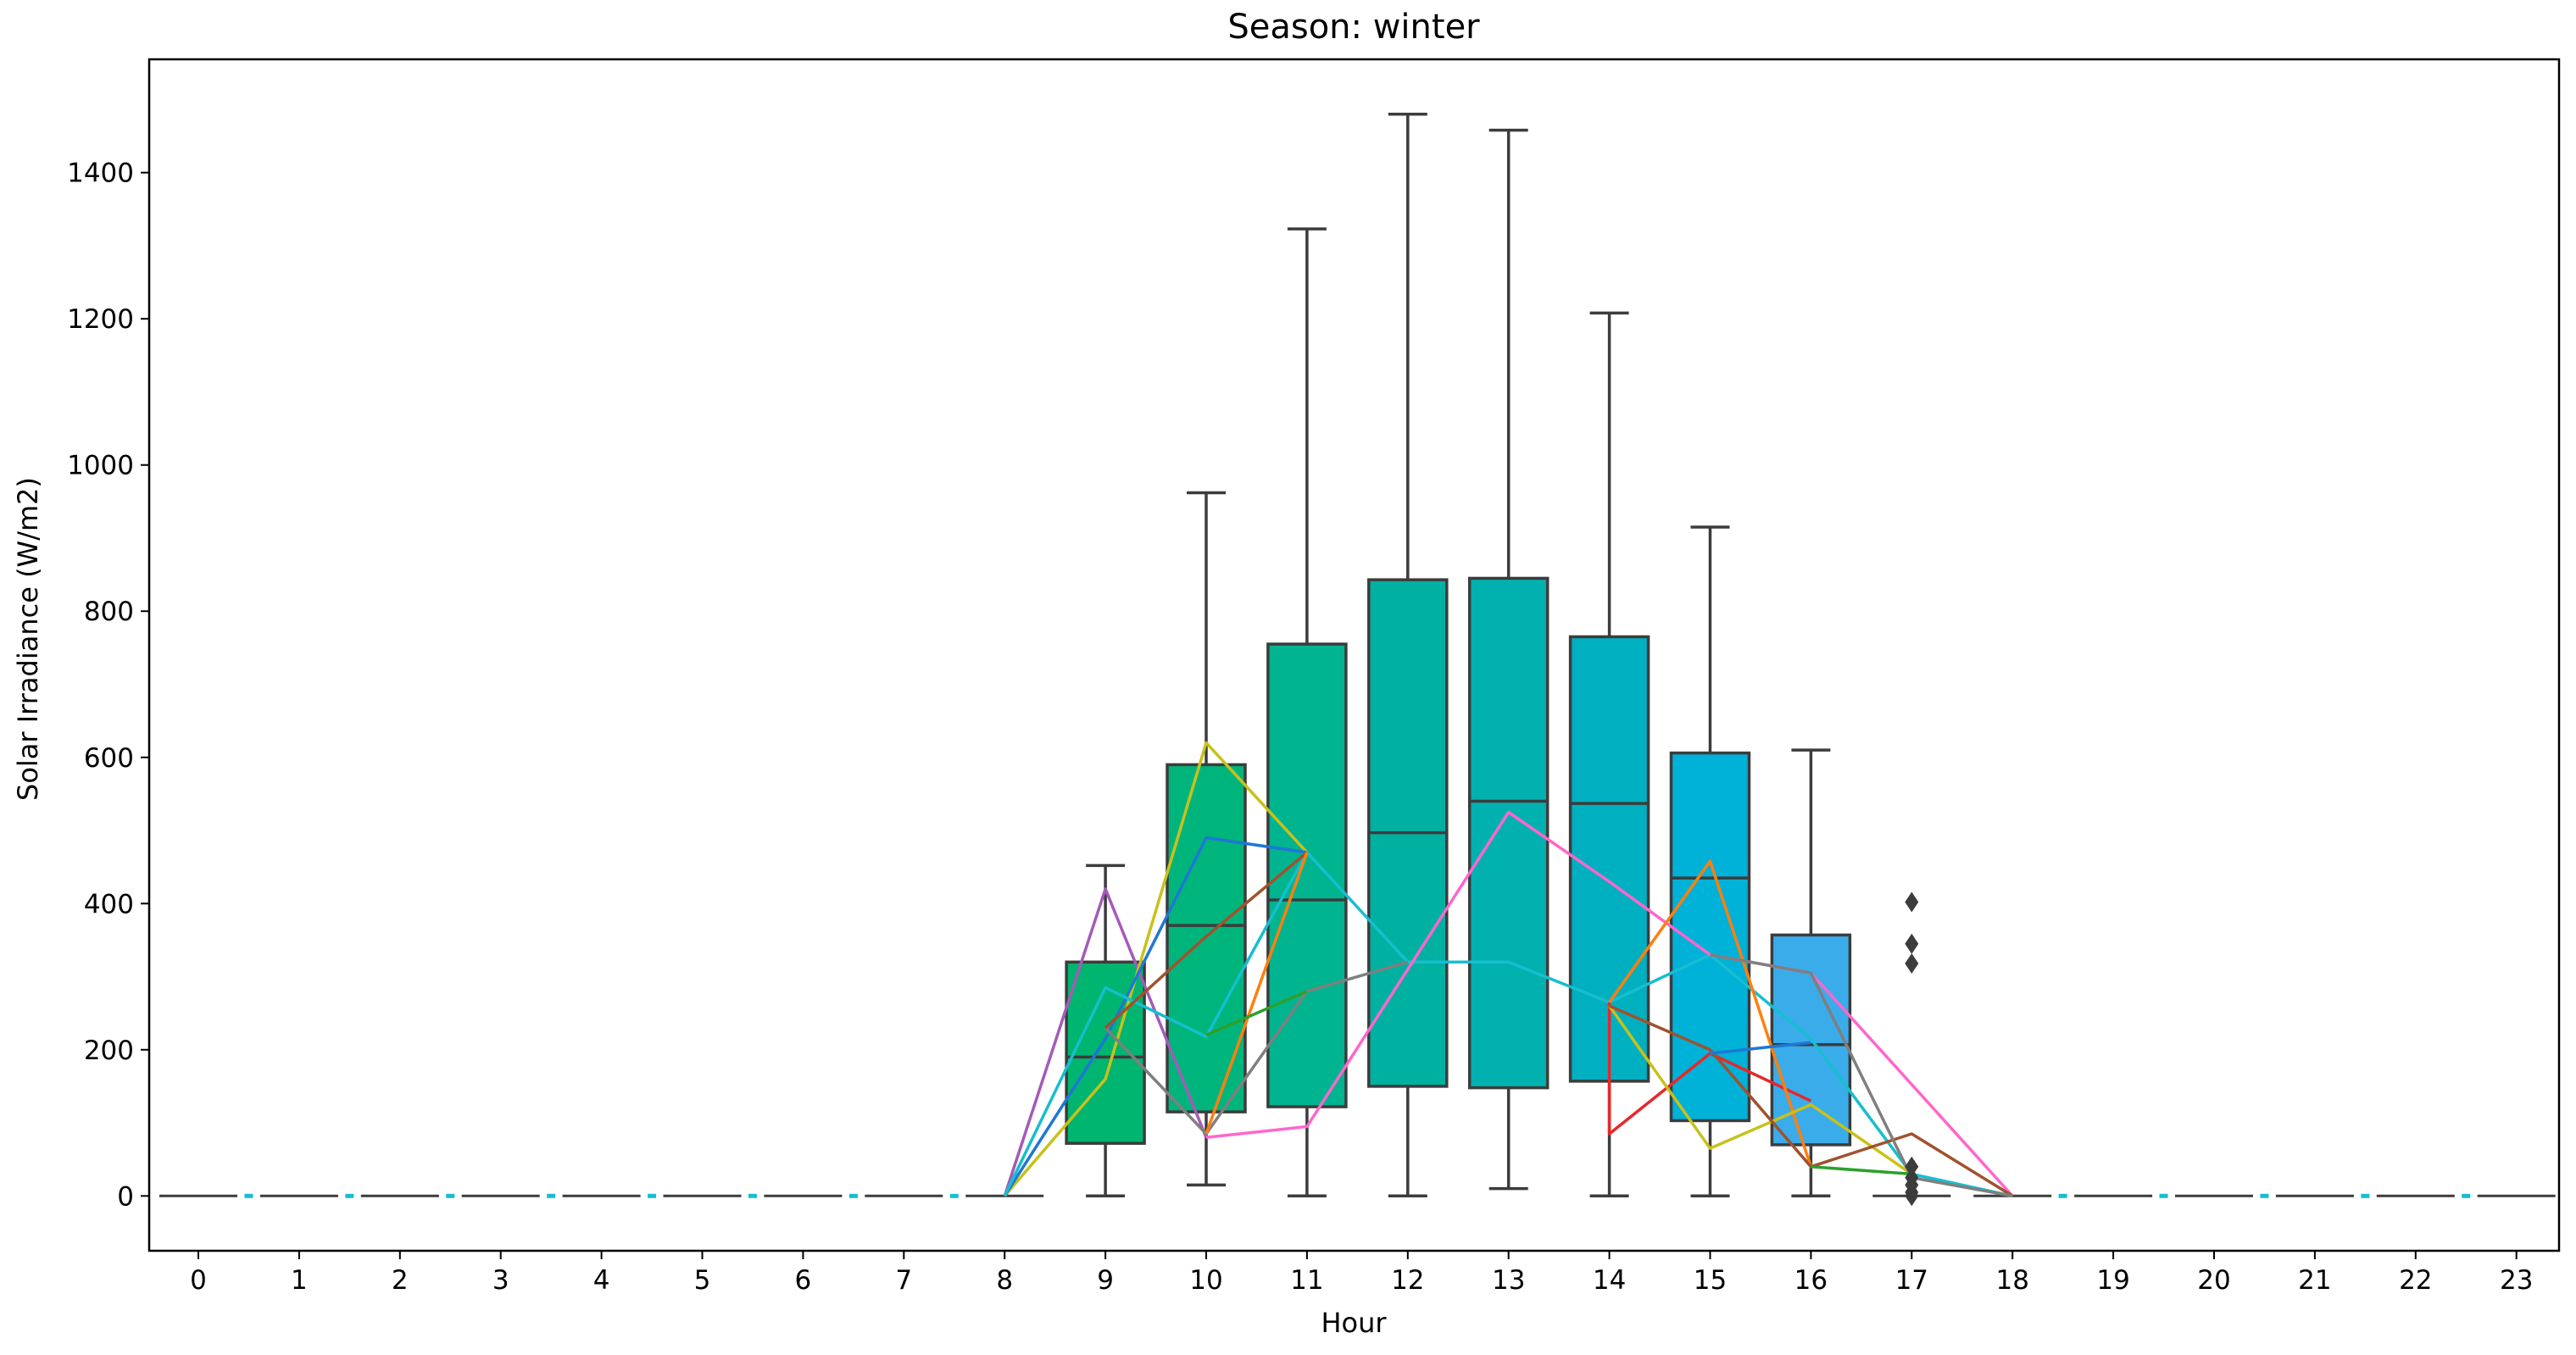 The width and height of the screenshot is (2576, 1355). What do you see at coordinates (109, 758) in the screenshot?
I see `y-tick-label: 600` at bounding box center [109, 758].